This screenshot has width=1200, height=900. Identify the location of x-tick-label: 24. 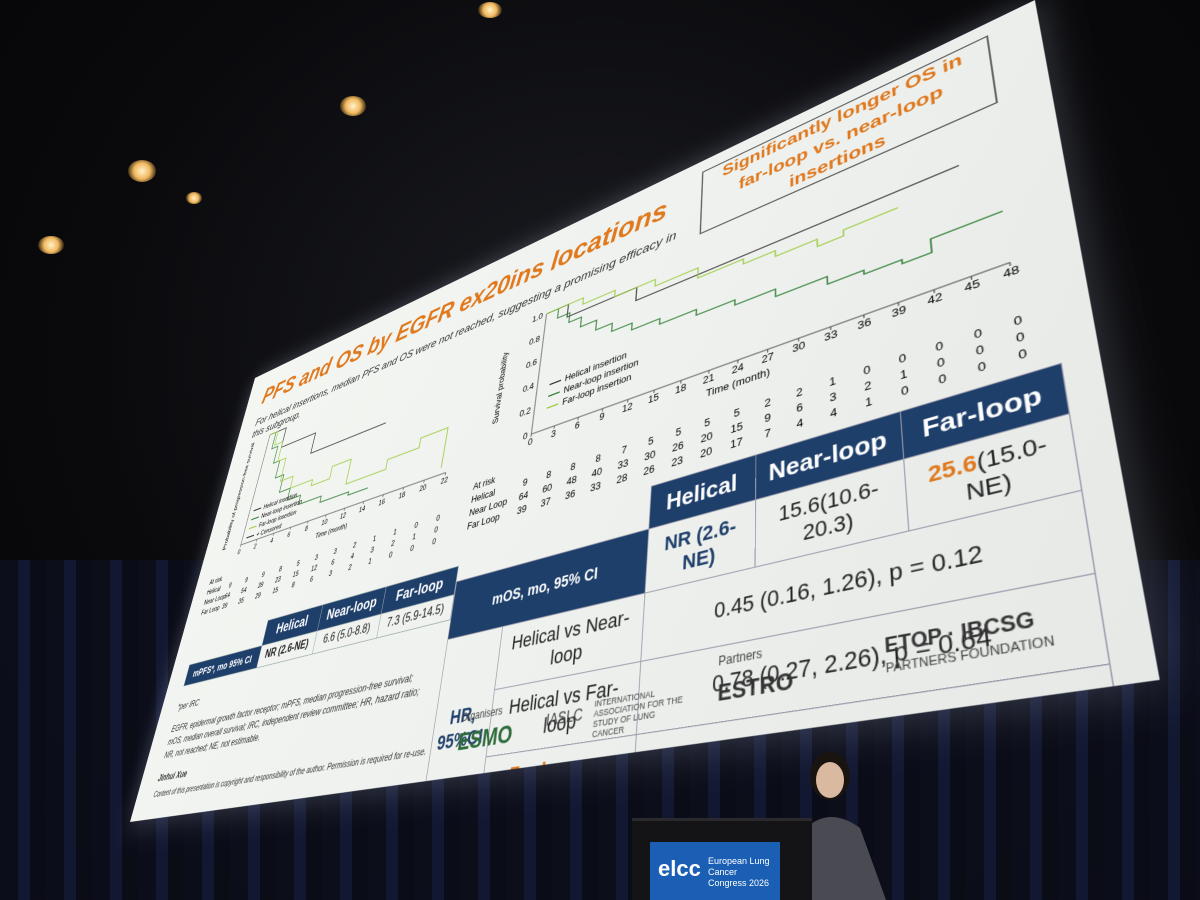
(738, 369).